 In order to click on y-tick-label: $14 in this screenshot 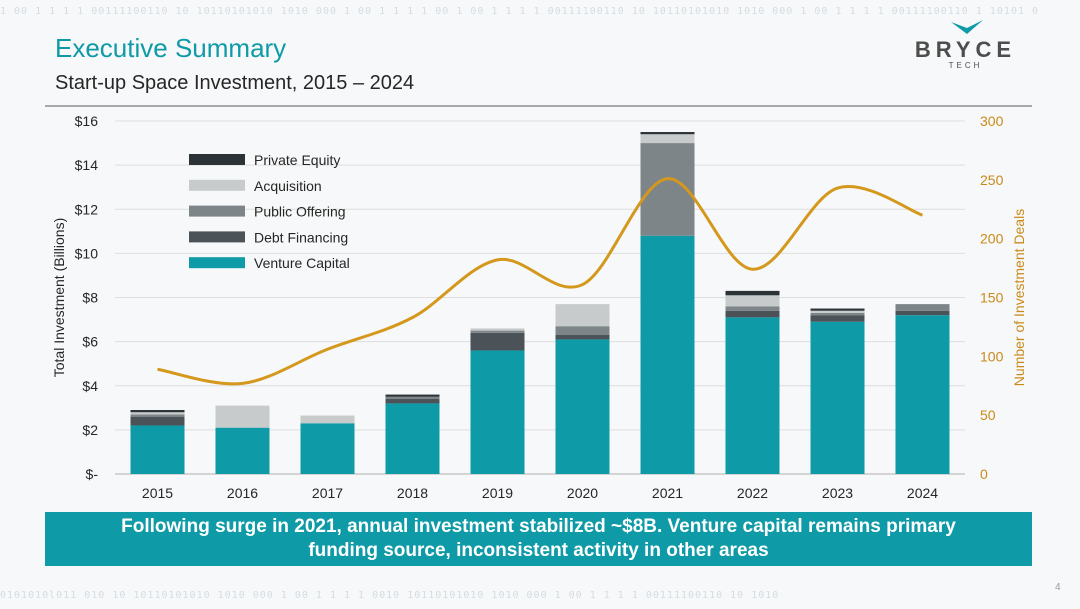, I will do `click(87, 165)`.